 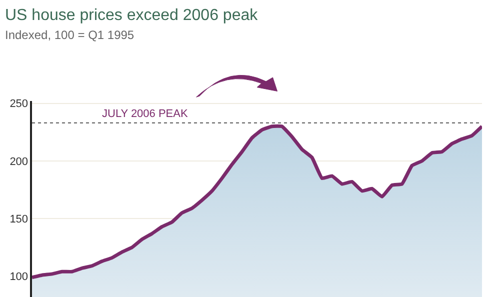 I want to click on y-tick-label: 100, so click(x=19, y=277).